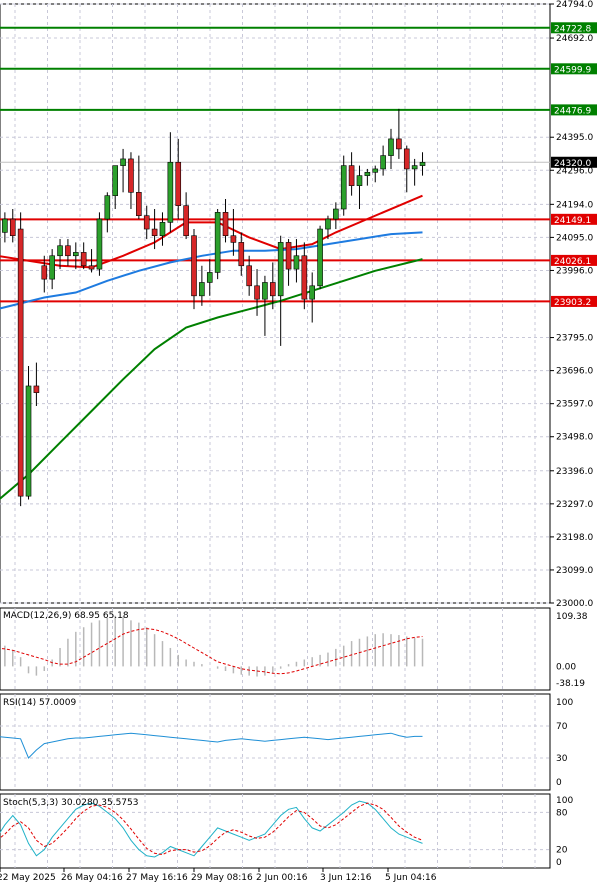  I want to click on level-label: 24149.1, so click(572, 221).